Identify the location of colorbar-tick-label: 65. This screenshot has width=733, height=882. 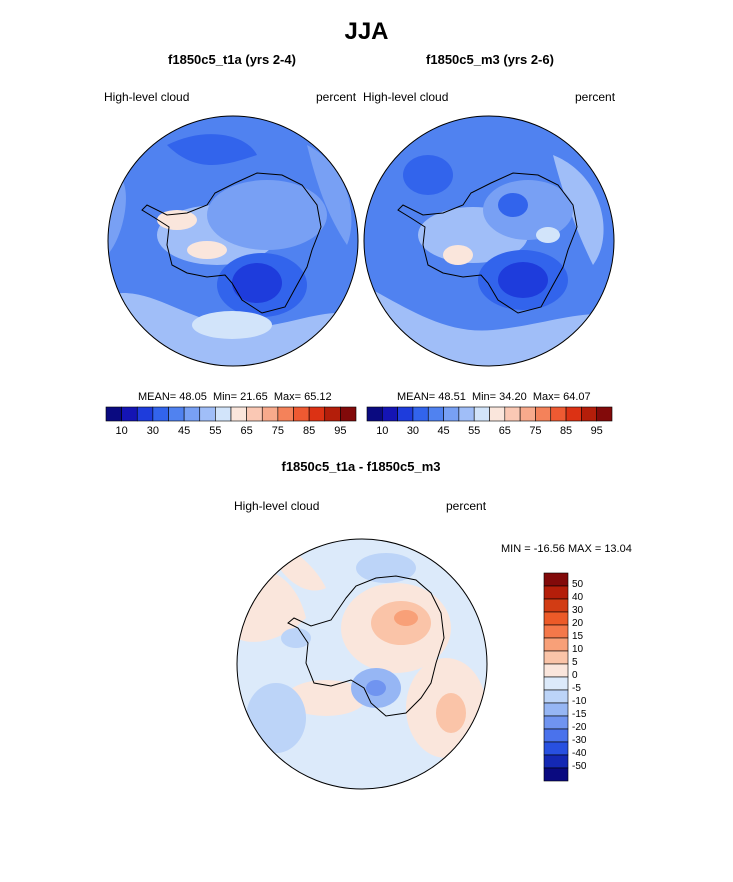
(246, 431).